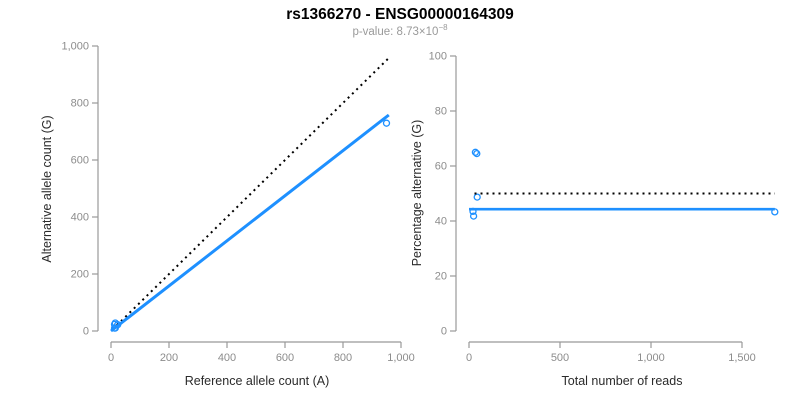 The image size is (800, 400). What do you see at coordinates (441, 277) in the screenshot?
I see `y-tick-label: 20` at bounding box center [441, 277].